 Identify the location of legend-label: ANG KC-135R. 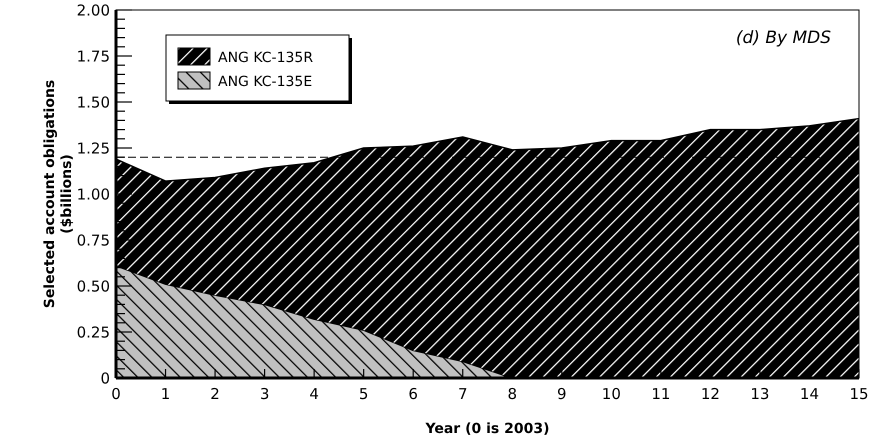
(266, 58).